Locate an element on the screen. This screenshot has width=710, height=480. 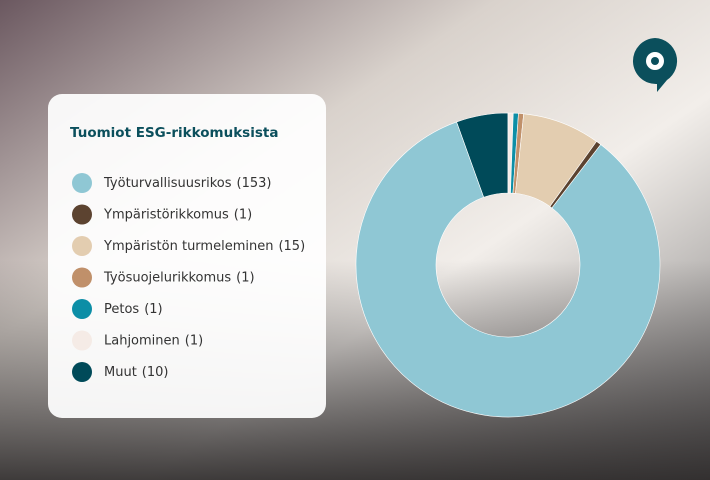
legend-label: Muut (10) is located at coordinates (136, 372).